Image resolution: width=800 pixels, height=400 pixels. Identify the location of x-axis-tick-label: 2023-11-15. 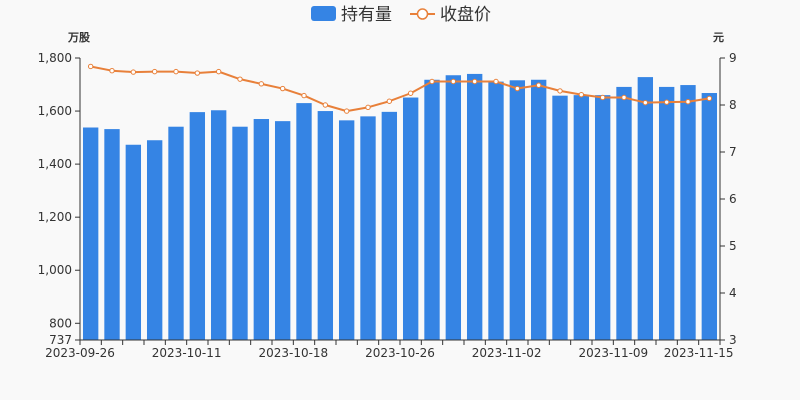
(699, 353).